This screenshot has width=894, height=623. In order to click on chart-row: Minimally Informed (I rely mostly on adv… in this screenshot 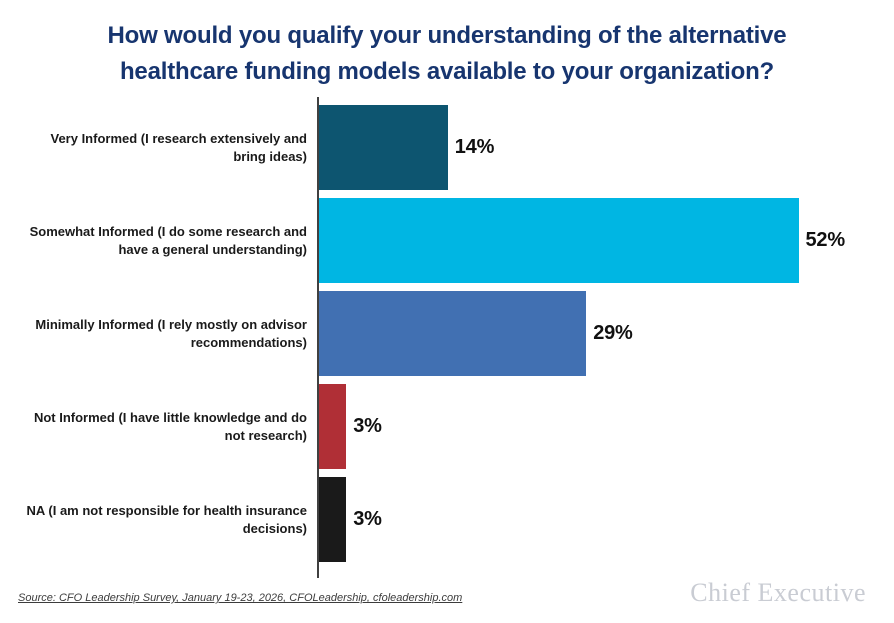, I will do `click(447, 333)`.